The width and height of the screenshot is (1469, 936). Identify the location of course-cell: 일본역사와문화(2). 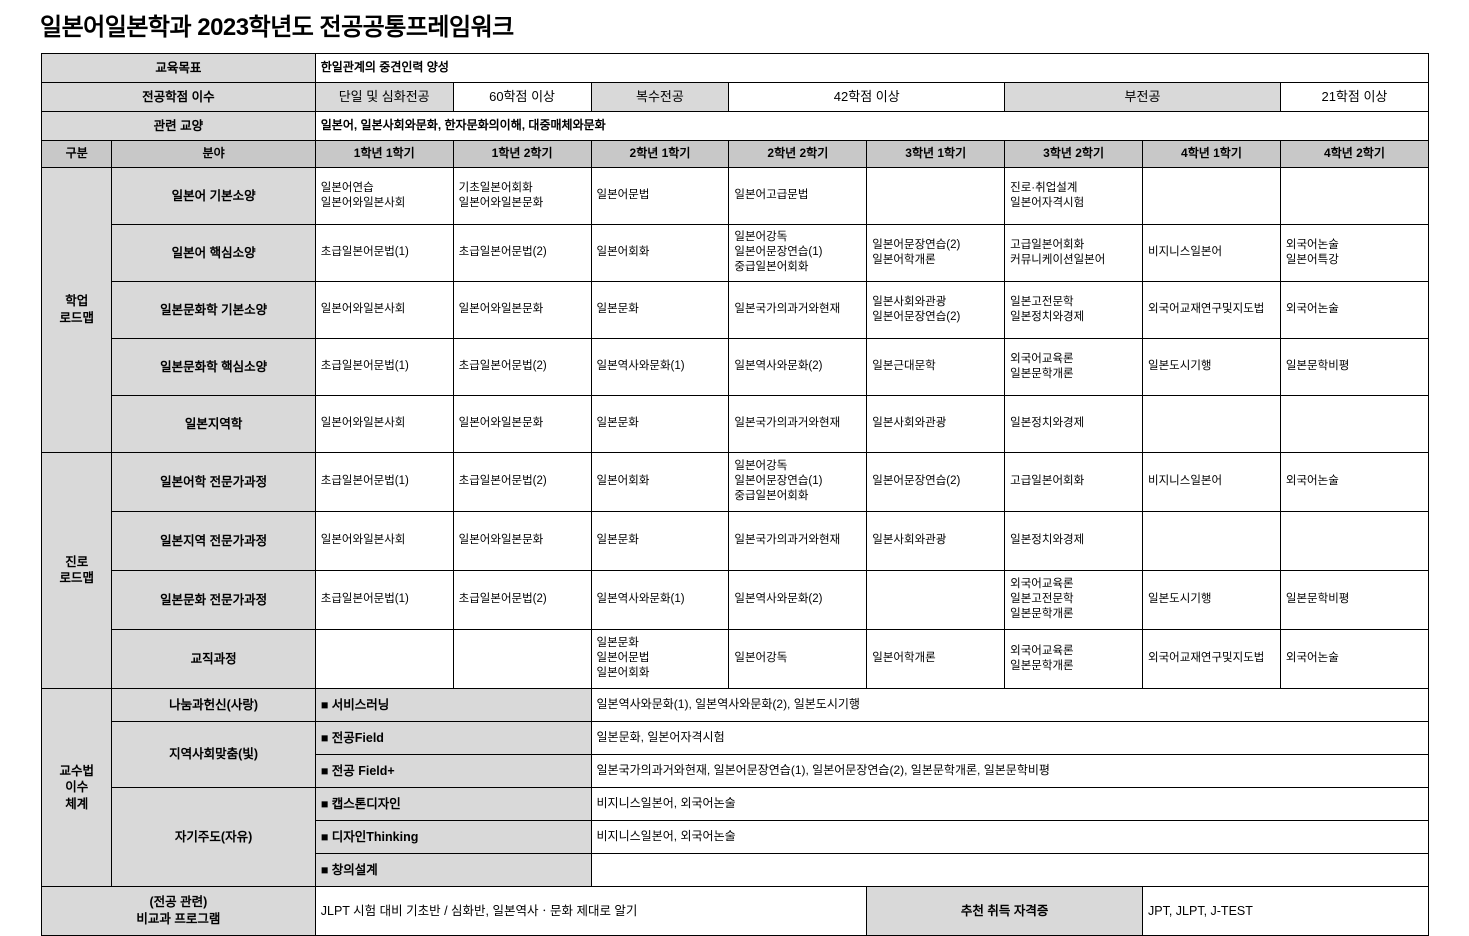
(798, 599).